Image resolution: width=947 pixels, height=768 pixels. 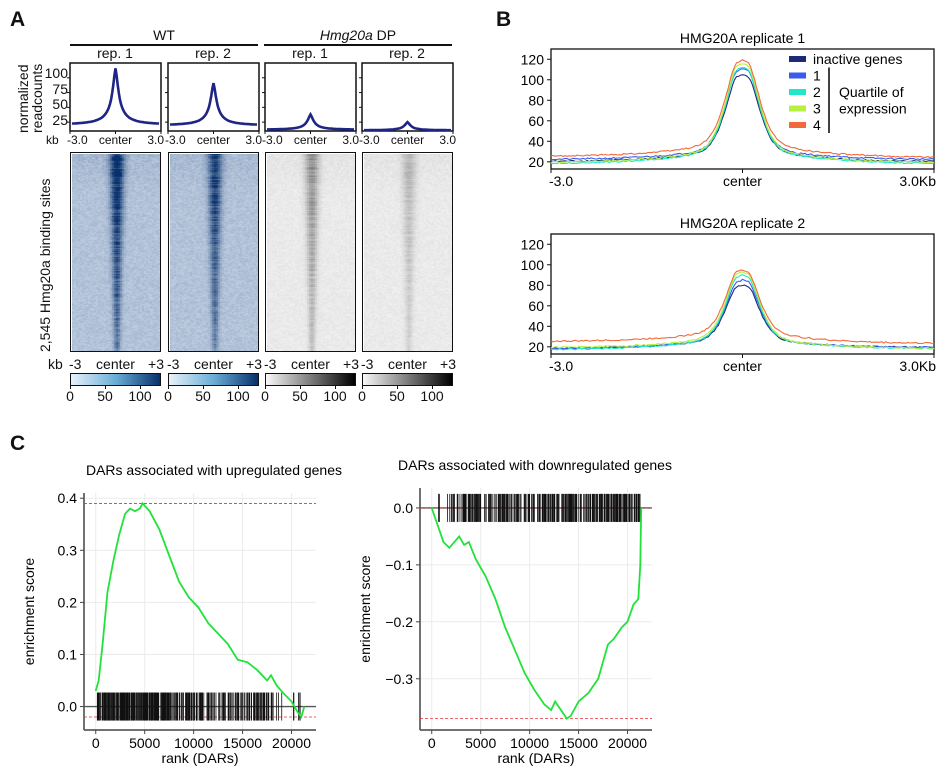 I want to click on group-underline-wt, so click(x=164, y=45).